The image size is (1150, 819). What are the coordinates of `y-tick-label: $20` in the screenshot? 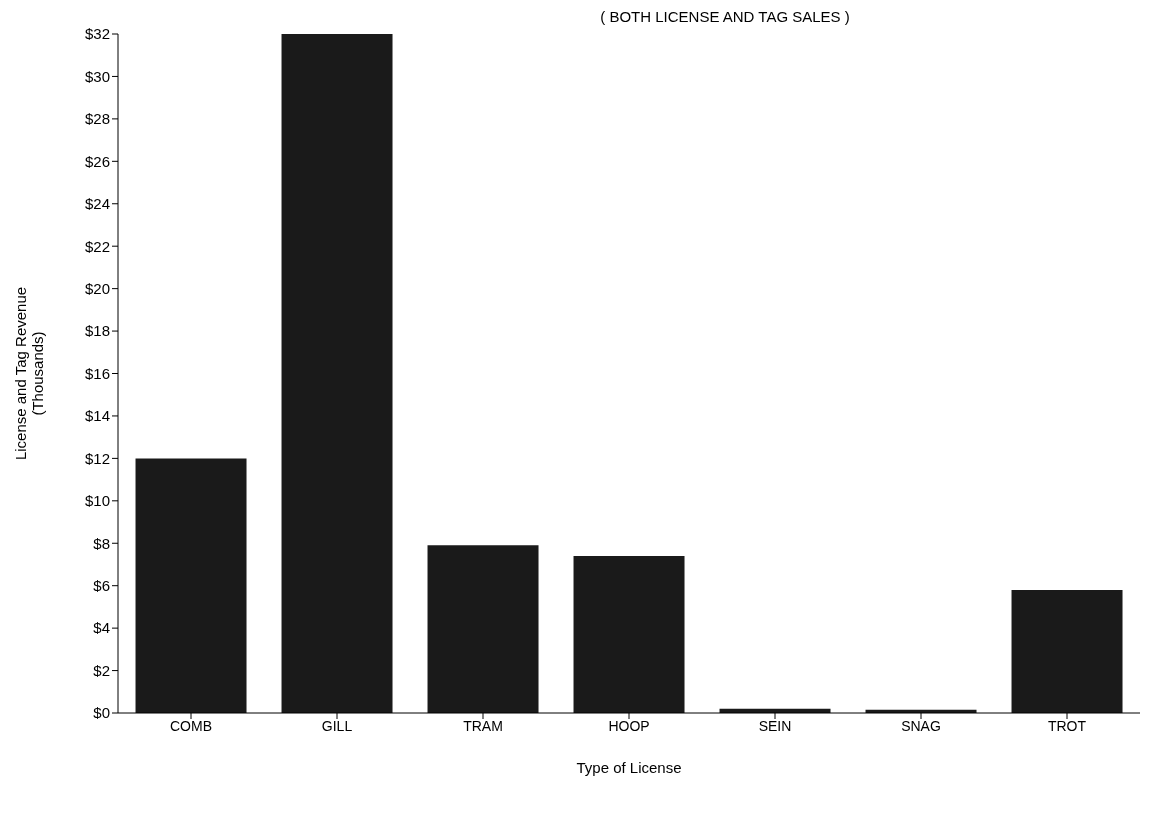 It's located at (97, 288).